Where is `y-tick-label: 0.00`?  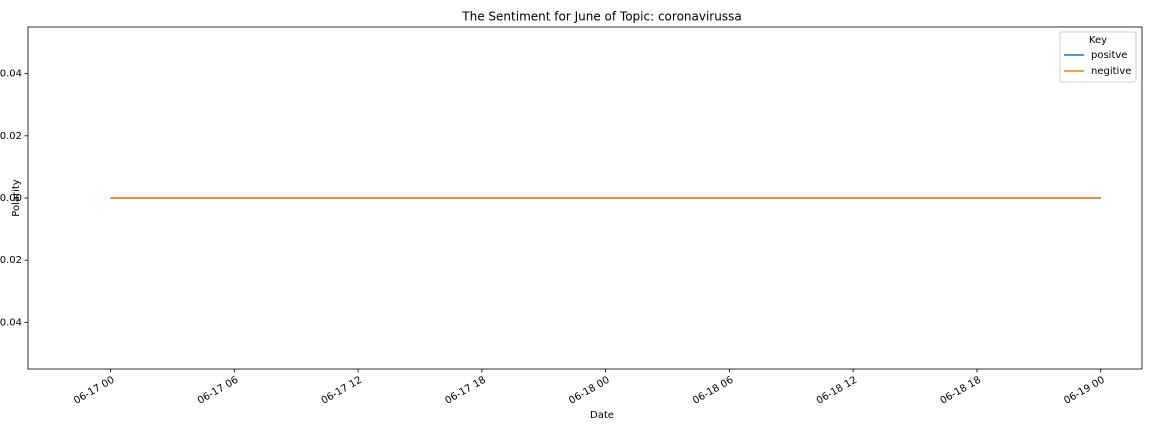 y-tick-label: 0.00 is located at coordinates (11, 198).